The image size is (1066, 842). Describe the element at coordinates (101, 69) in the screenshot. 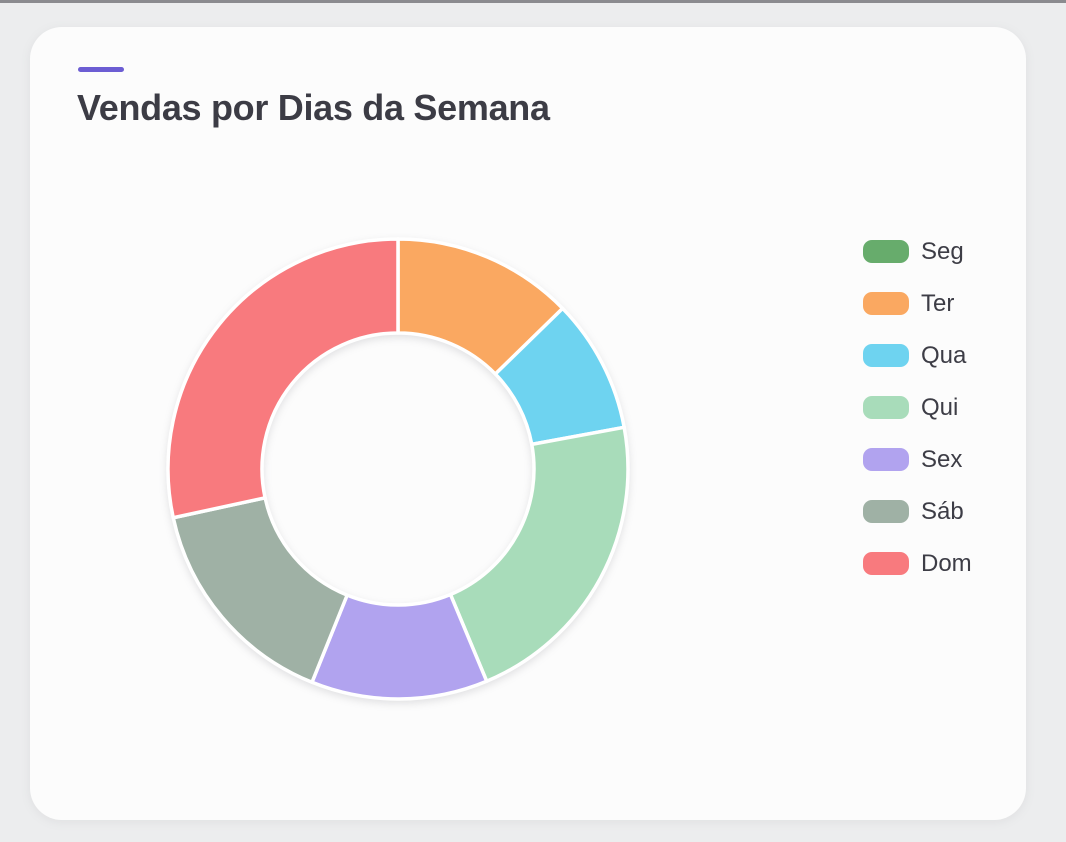

I see `title-accent-bar` at that location.